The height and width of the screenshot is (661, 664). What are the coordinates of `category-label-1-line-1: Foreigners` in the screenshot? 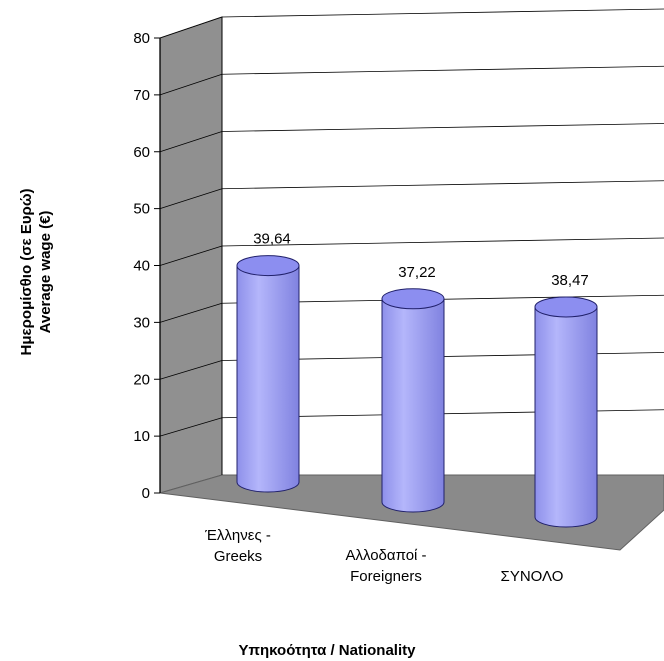 It's located at (386, 576).